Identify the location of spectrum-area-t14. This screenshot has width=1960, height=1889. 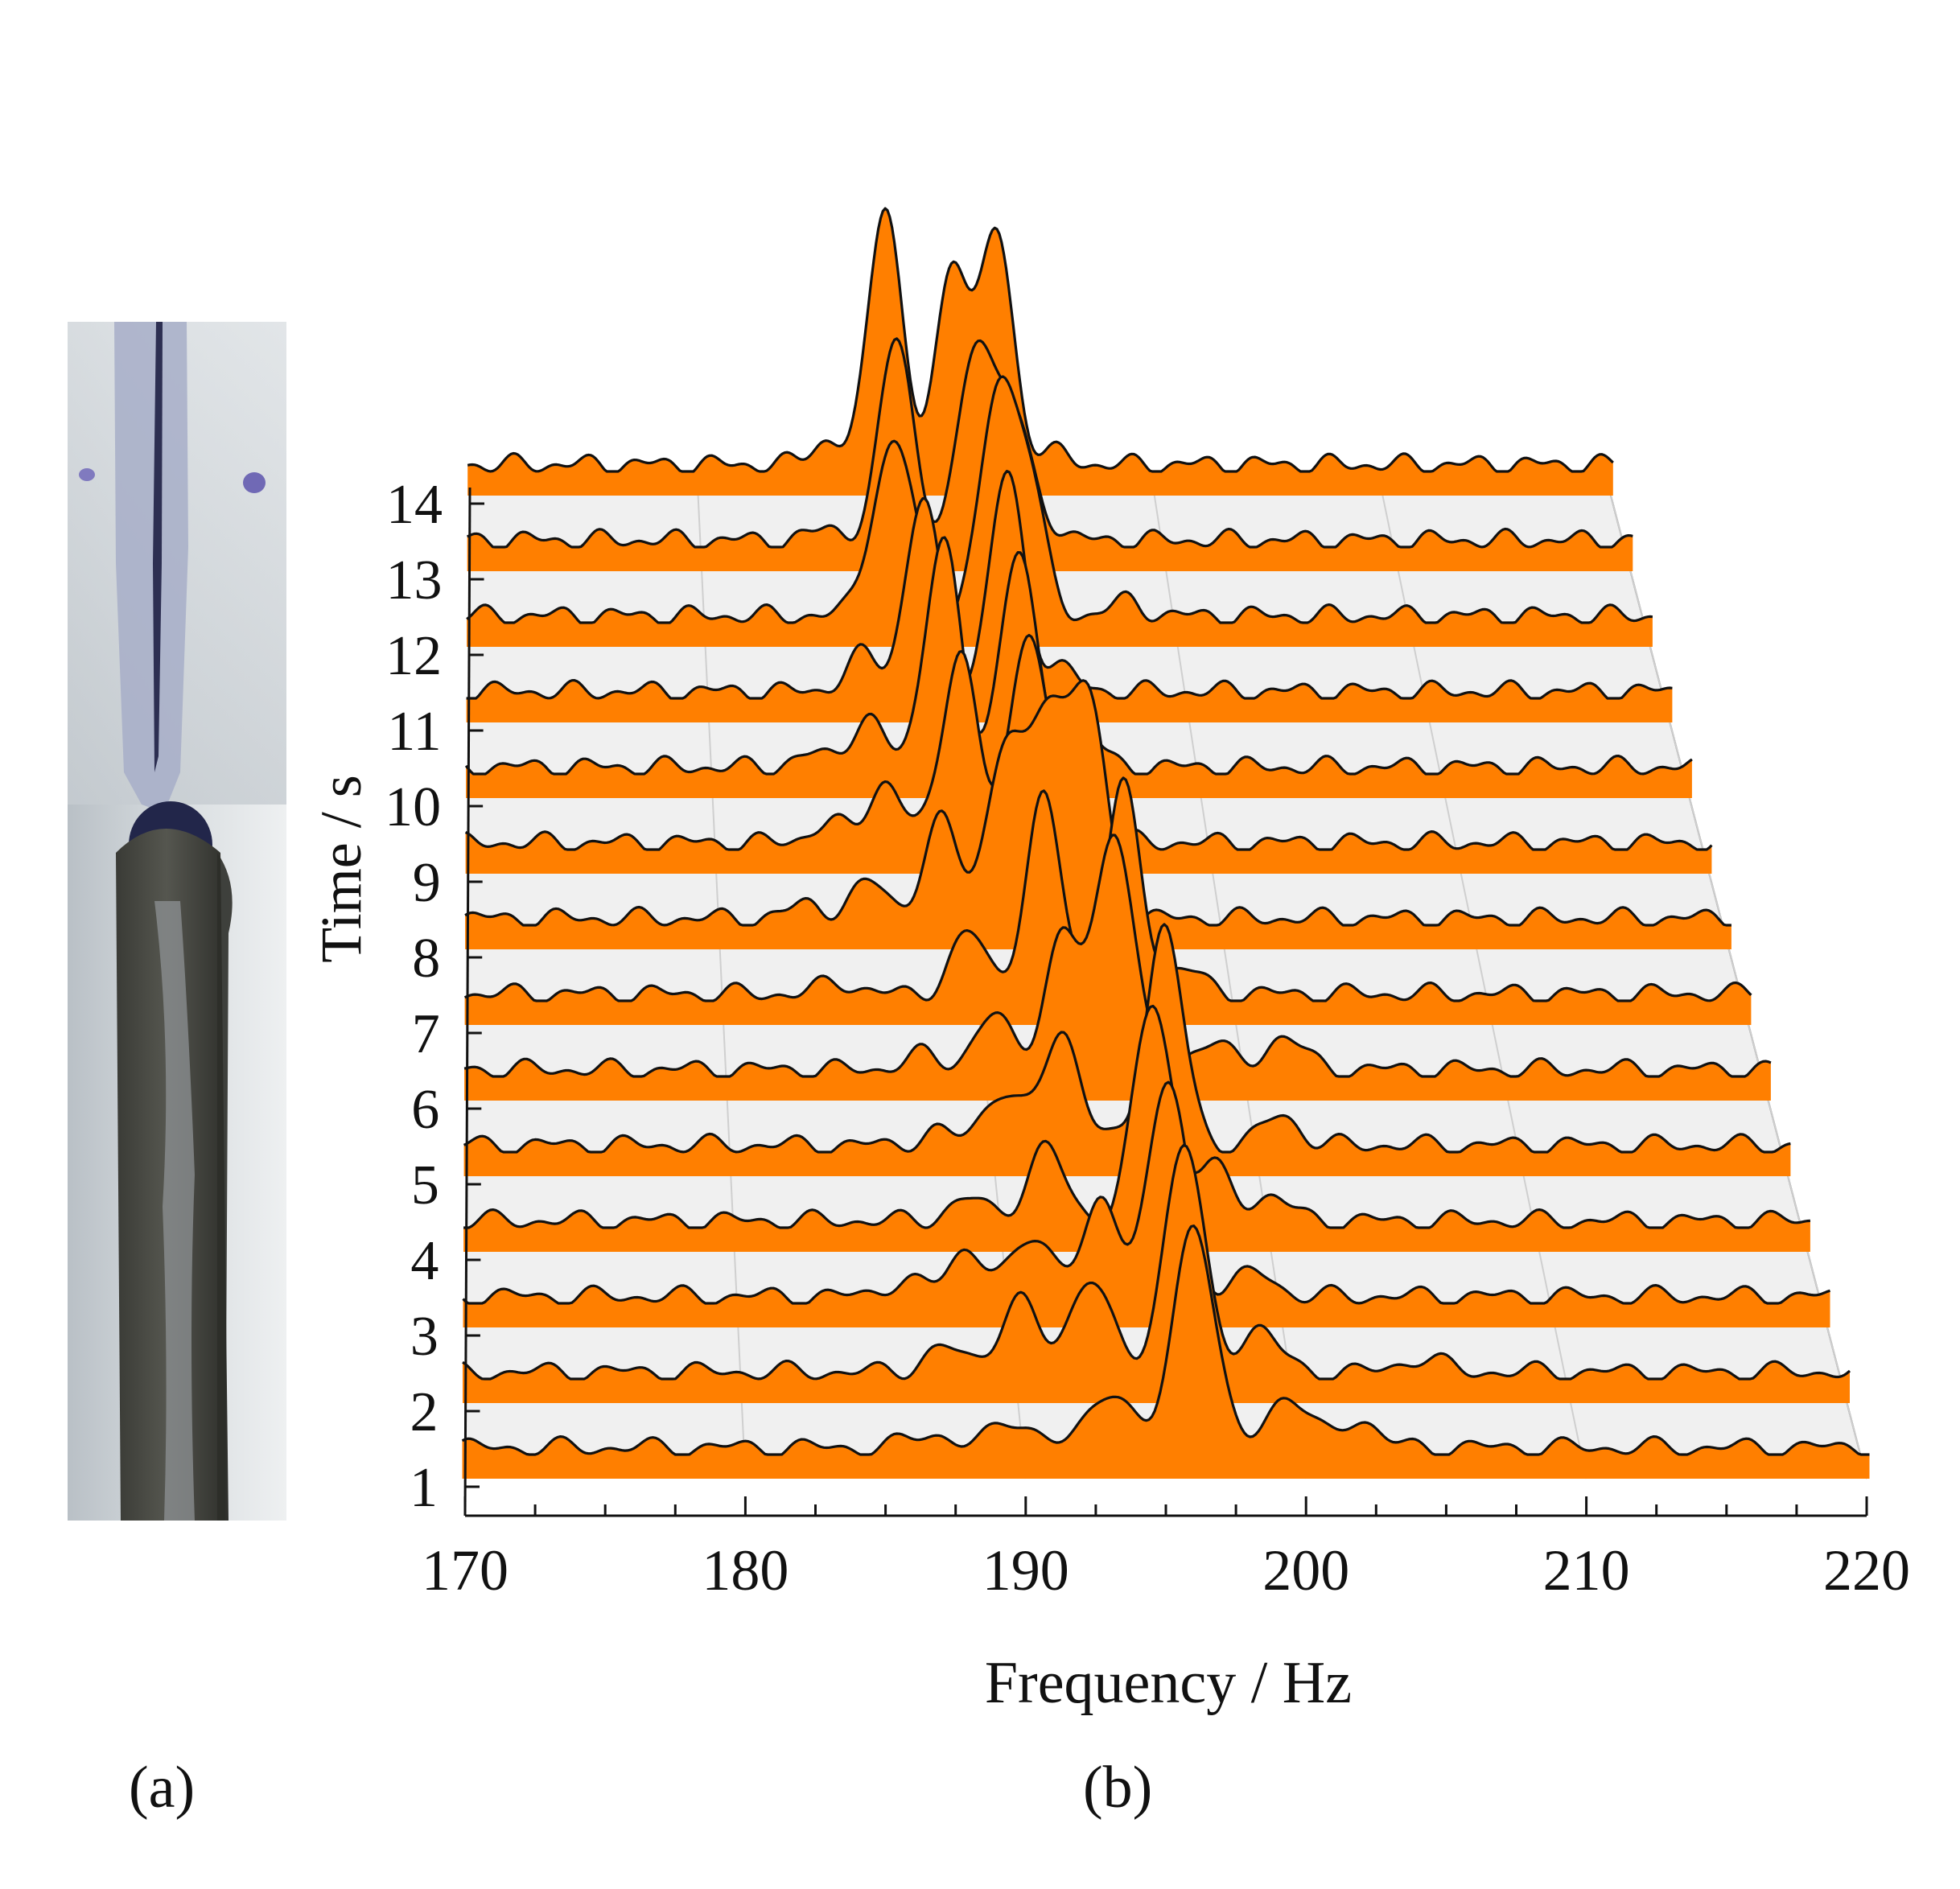
(1040, 352).